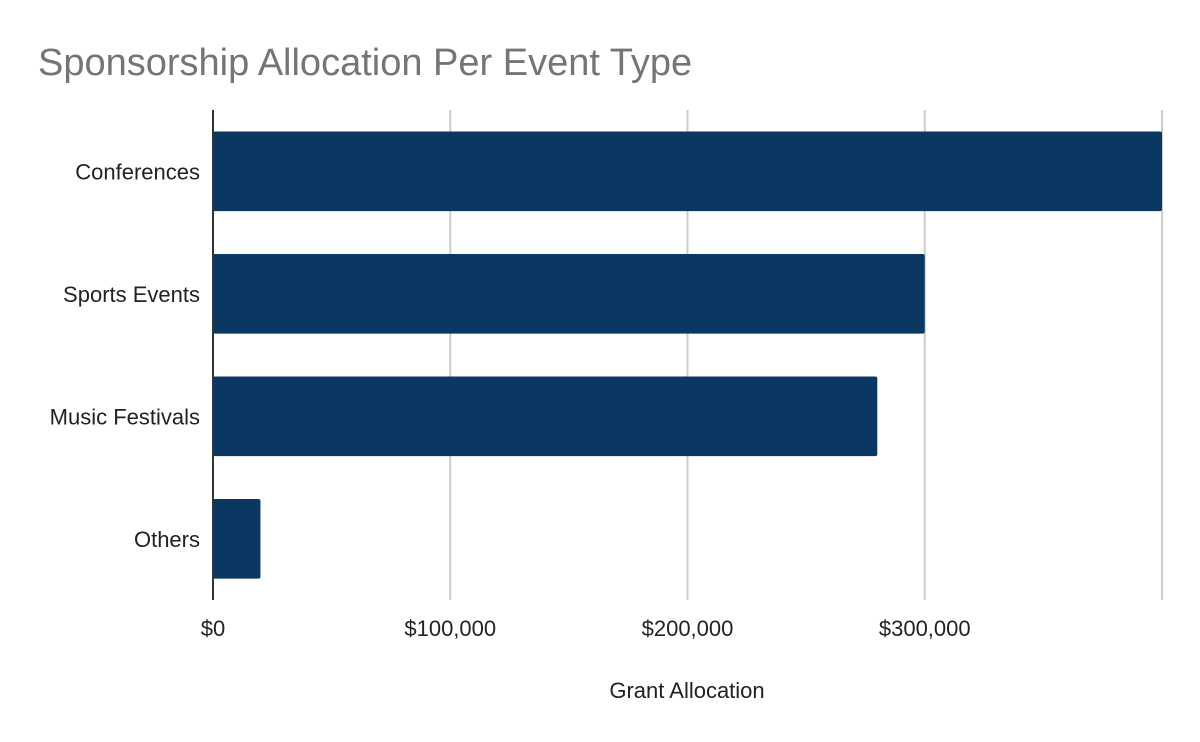 The height and width of the screenshot is (742, 1200). Describe the element at coordinates (125, 416) in the screenshot. I see `y-tick-label: Music Festivals` at that location.